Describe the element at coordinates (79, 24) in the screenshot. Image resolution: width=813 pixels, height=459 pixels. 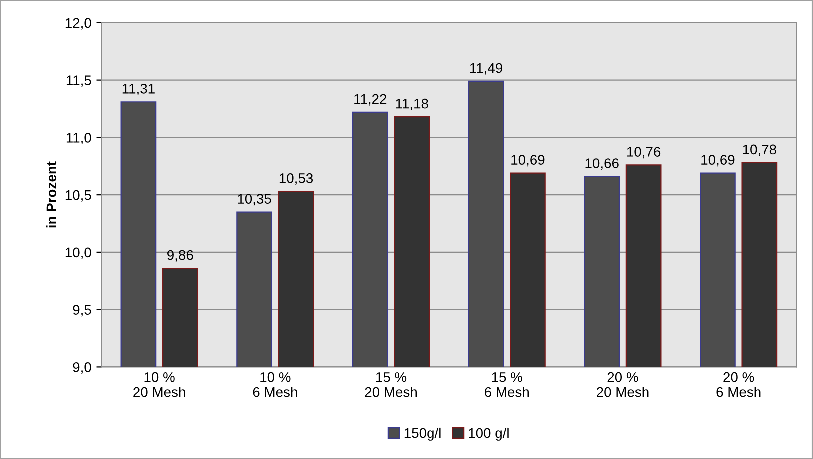
I see `y-tick-label: 12,0` at that location.